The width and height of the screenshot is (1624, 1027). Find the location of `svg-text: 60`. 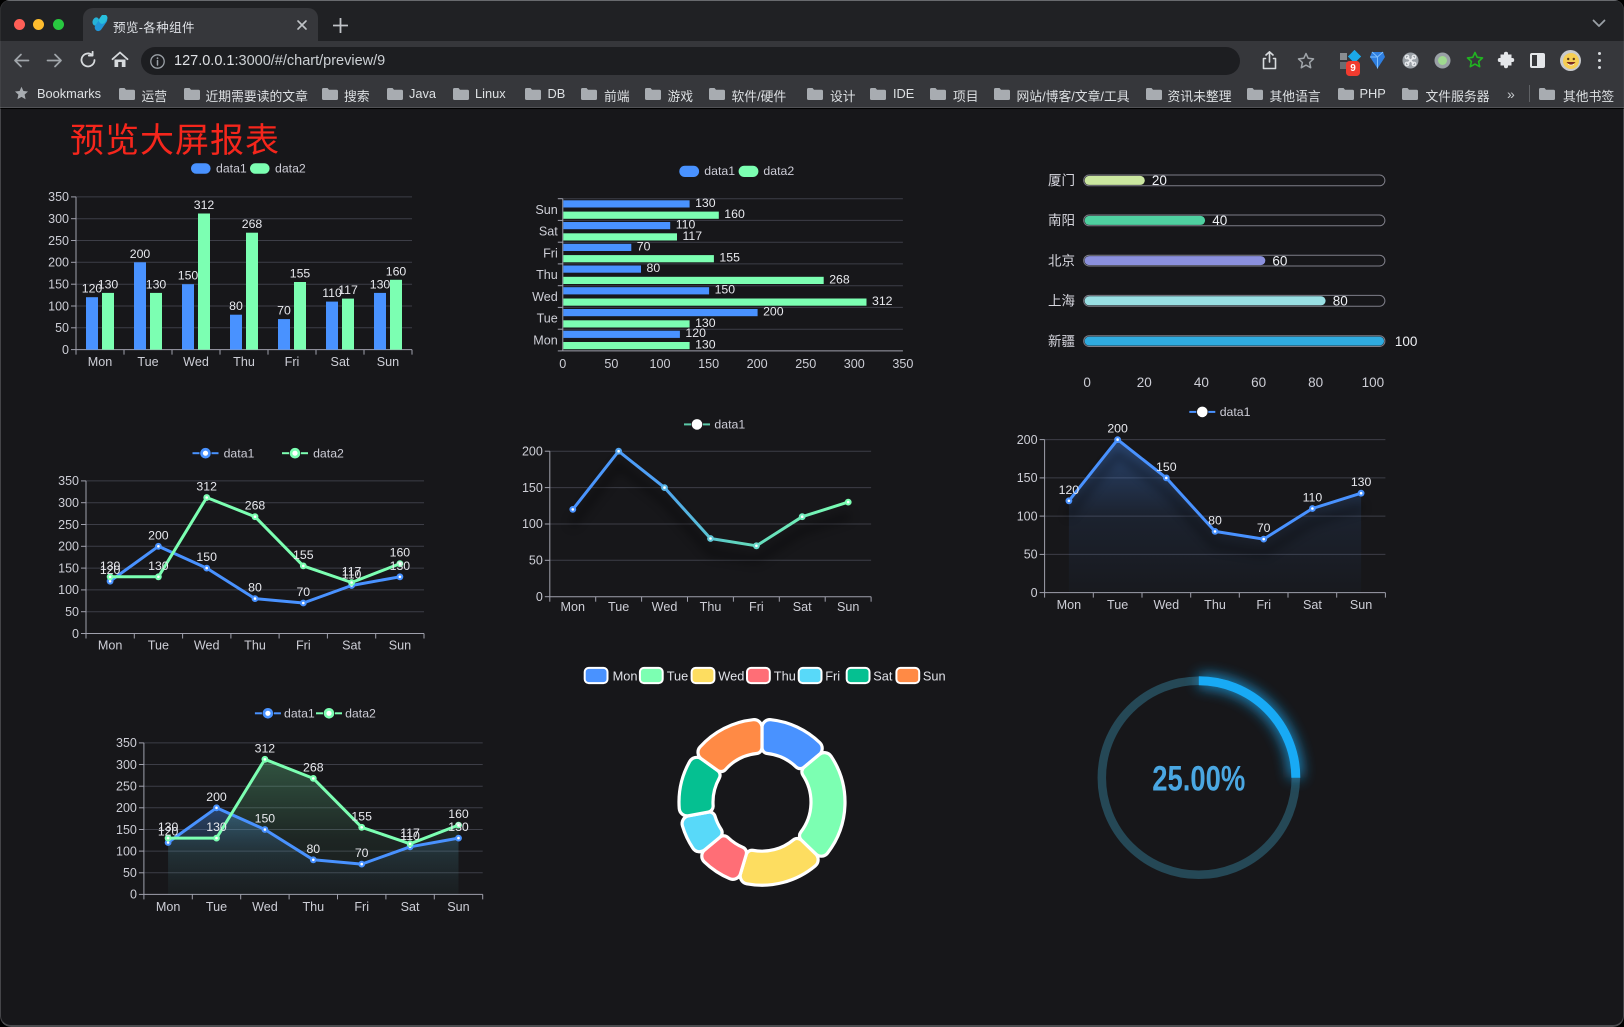

svg-text: 60 is located at coordinates (1258, 382).